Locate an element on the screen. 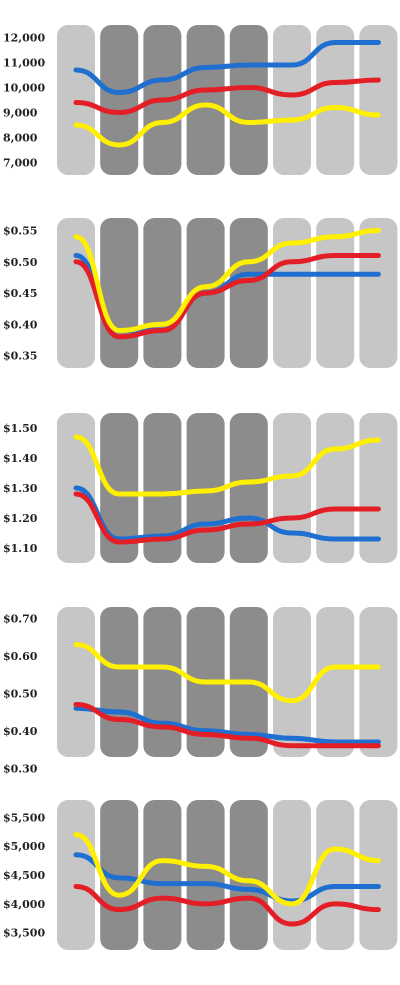 This screenshot has width=400, height=985. y-tick-label: 9,000 is located at coordinates (20, 113).